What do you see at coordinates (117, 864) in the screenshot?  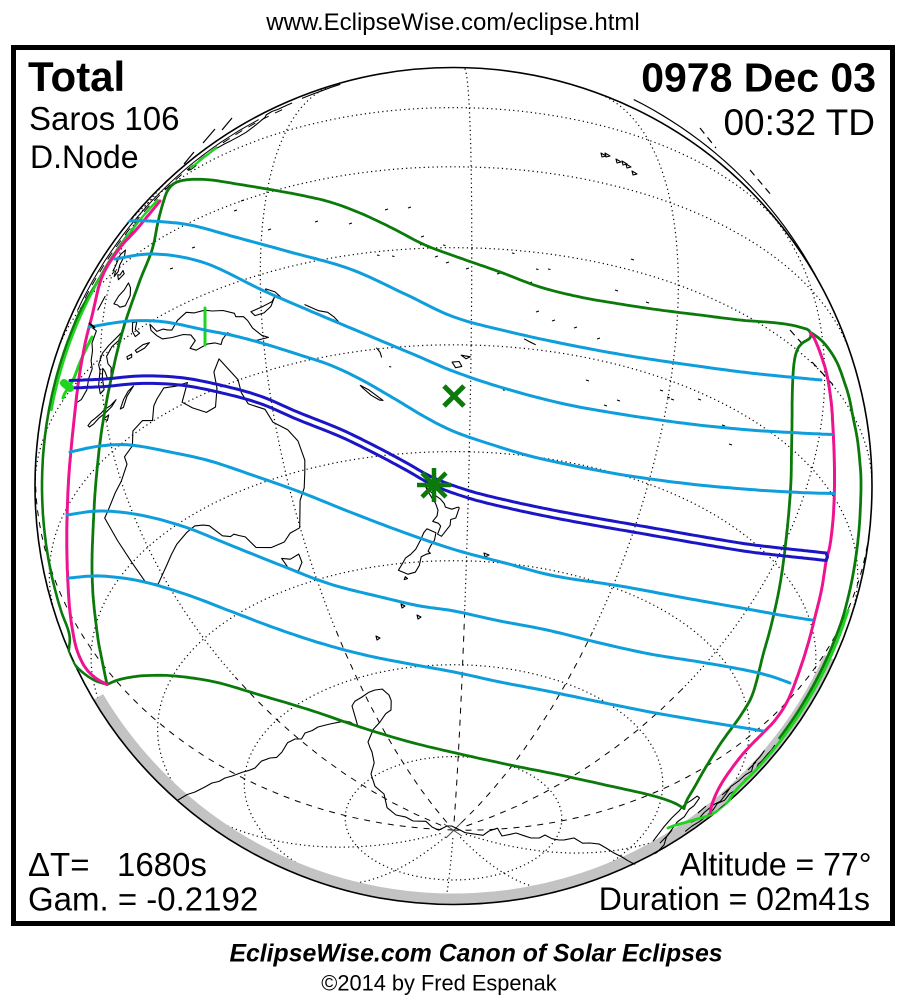 I see `svg-text: ΔT= 1680s` at bounding box center [117, 864].